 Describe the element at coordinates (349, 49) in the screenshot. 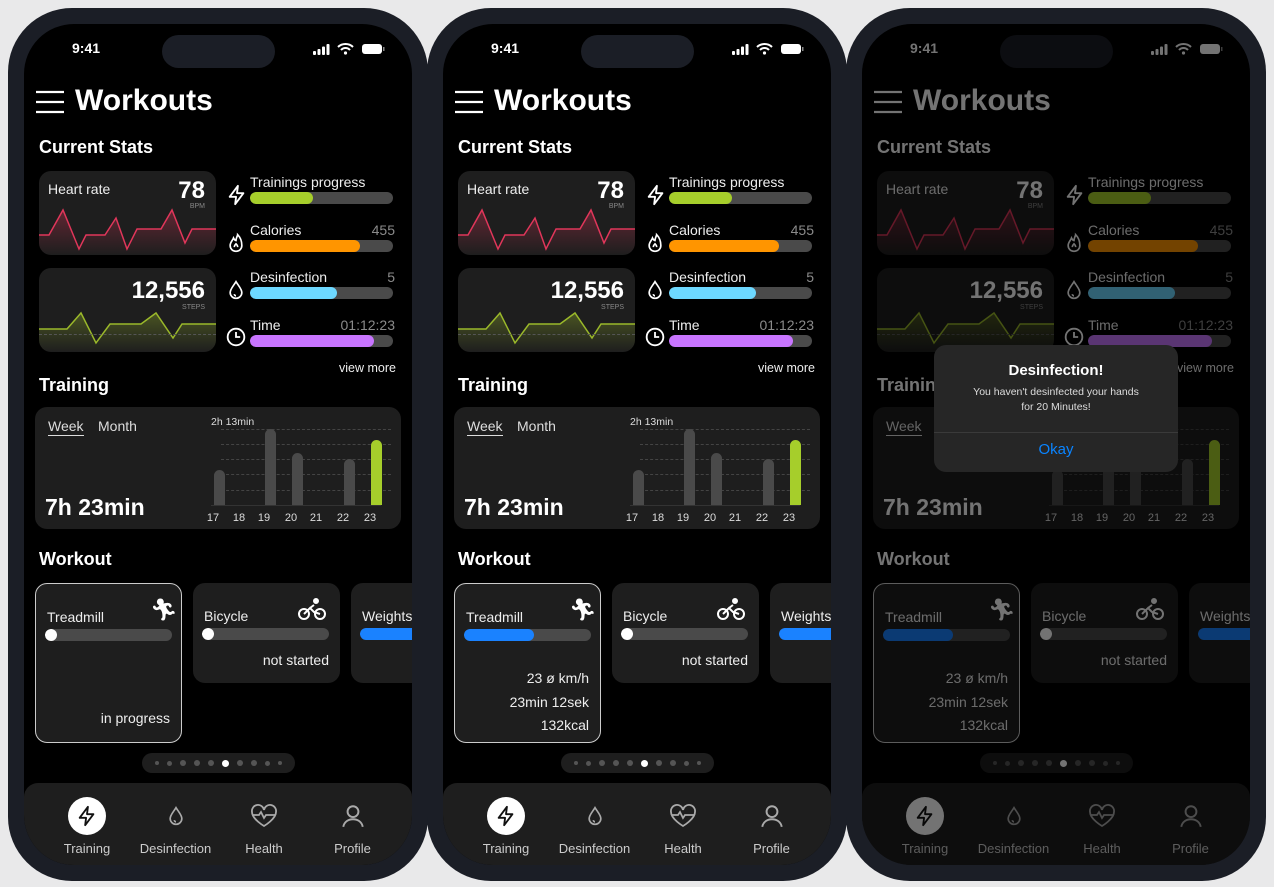

I see `status-icons` at that location.